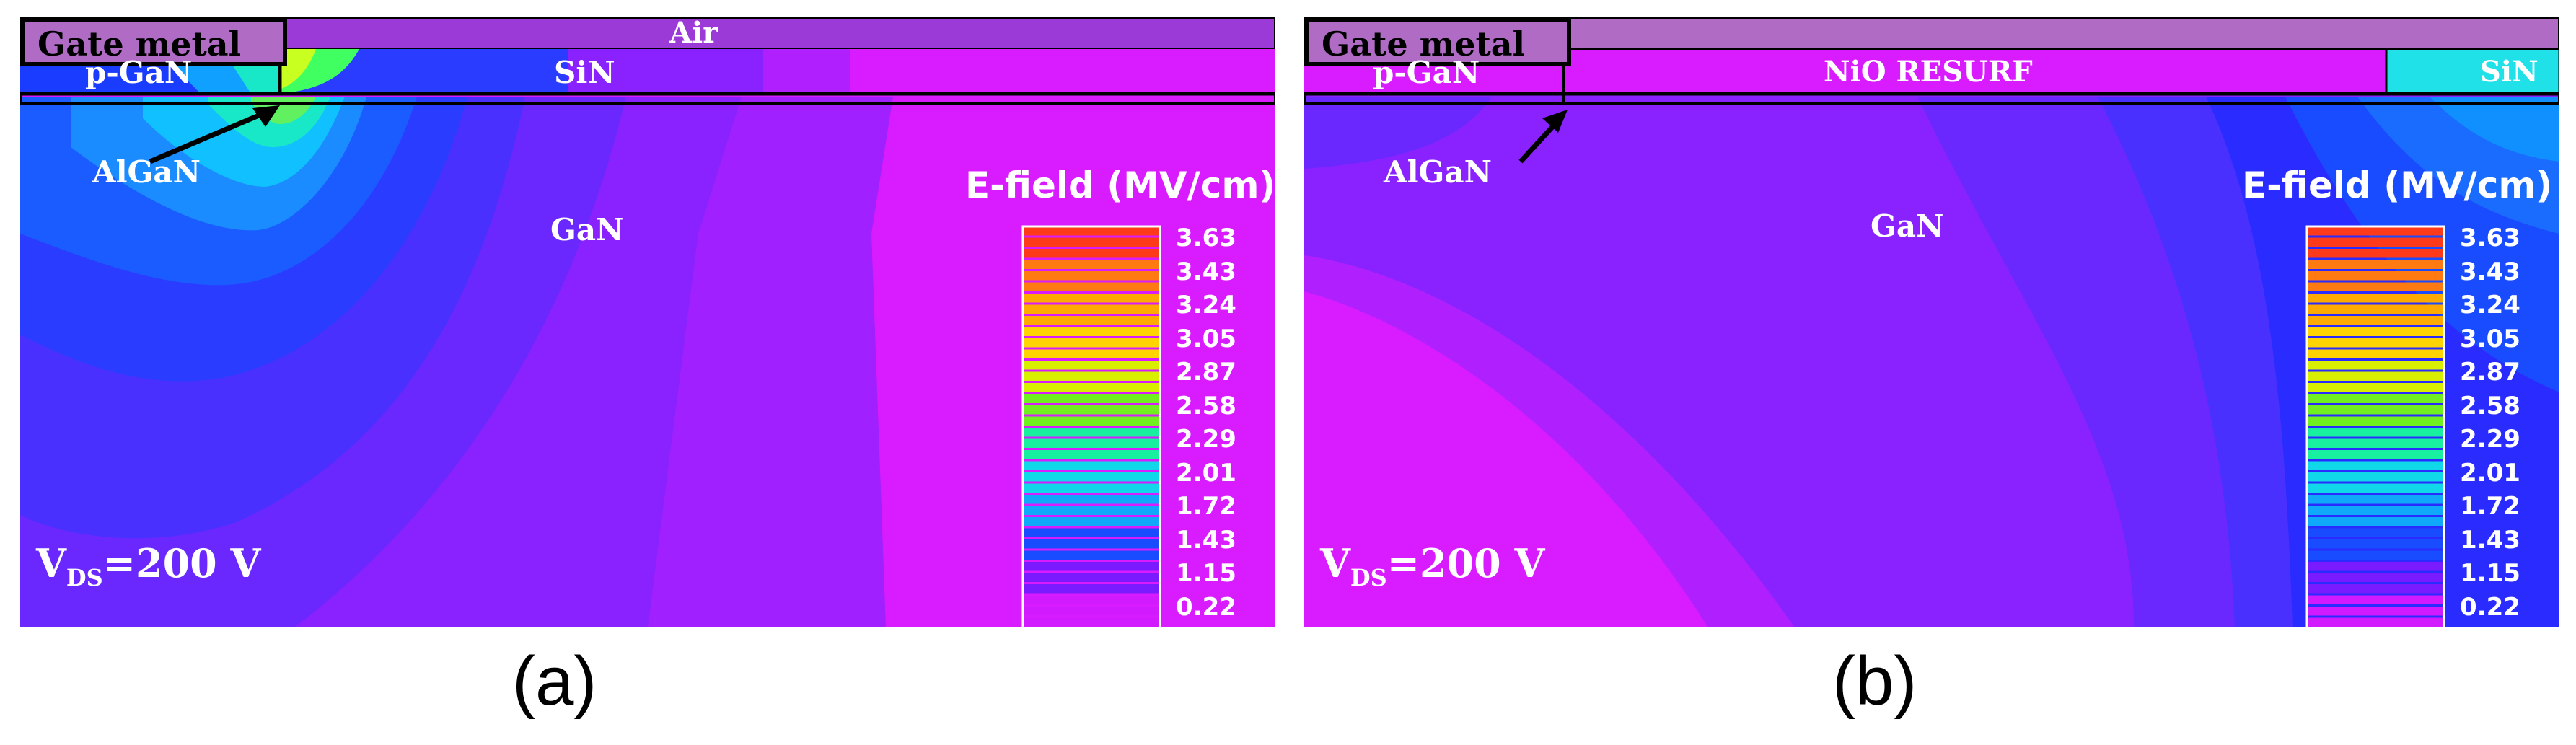 This screenshot has width=2576, height=745. I want to click on legend-title: E-field (MV/cm), so click(2397, 185).